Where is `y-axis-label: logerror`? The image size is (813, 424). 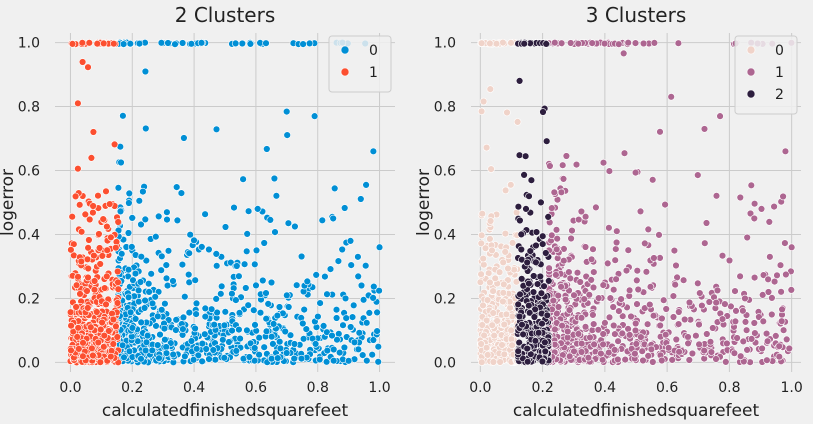 y-axis-label: logerror is located at coordinates (9, 202).